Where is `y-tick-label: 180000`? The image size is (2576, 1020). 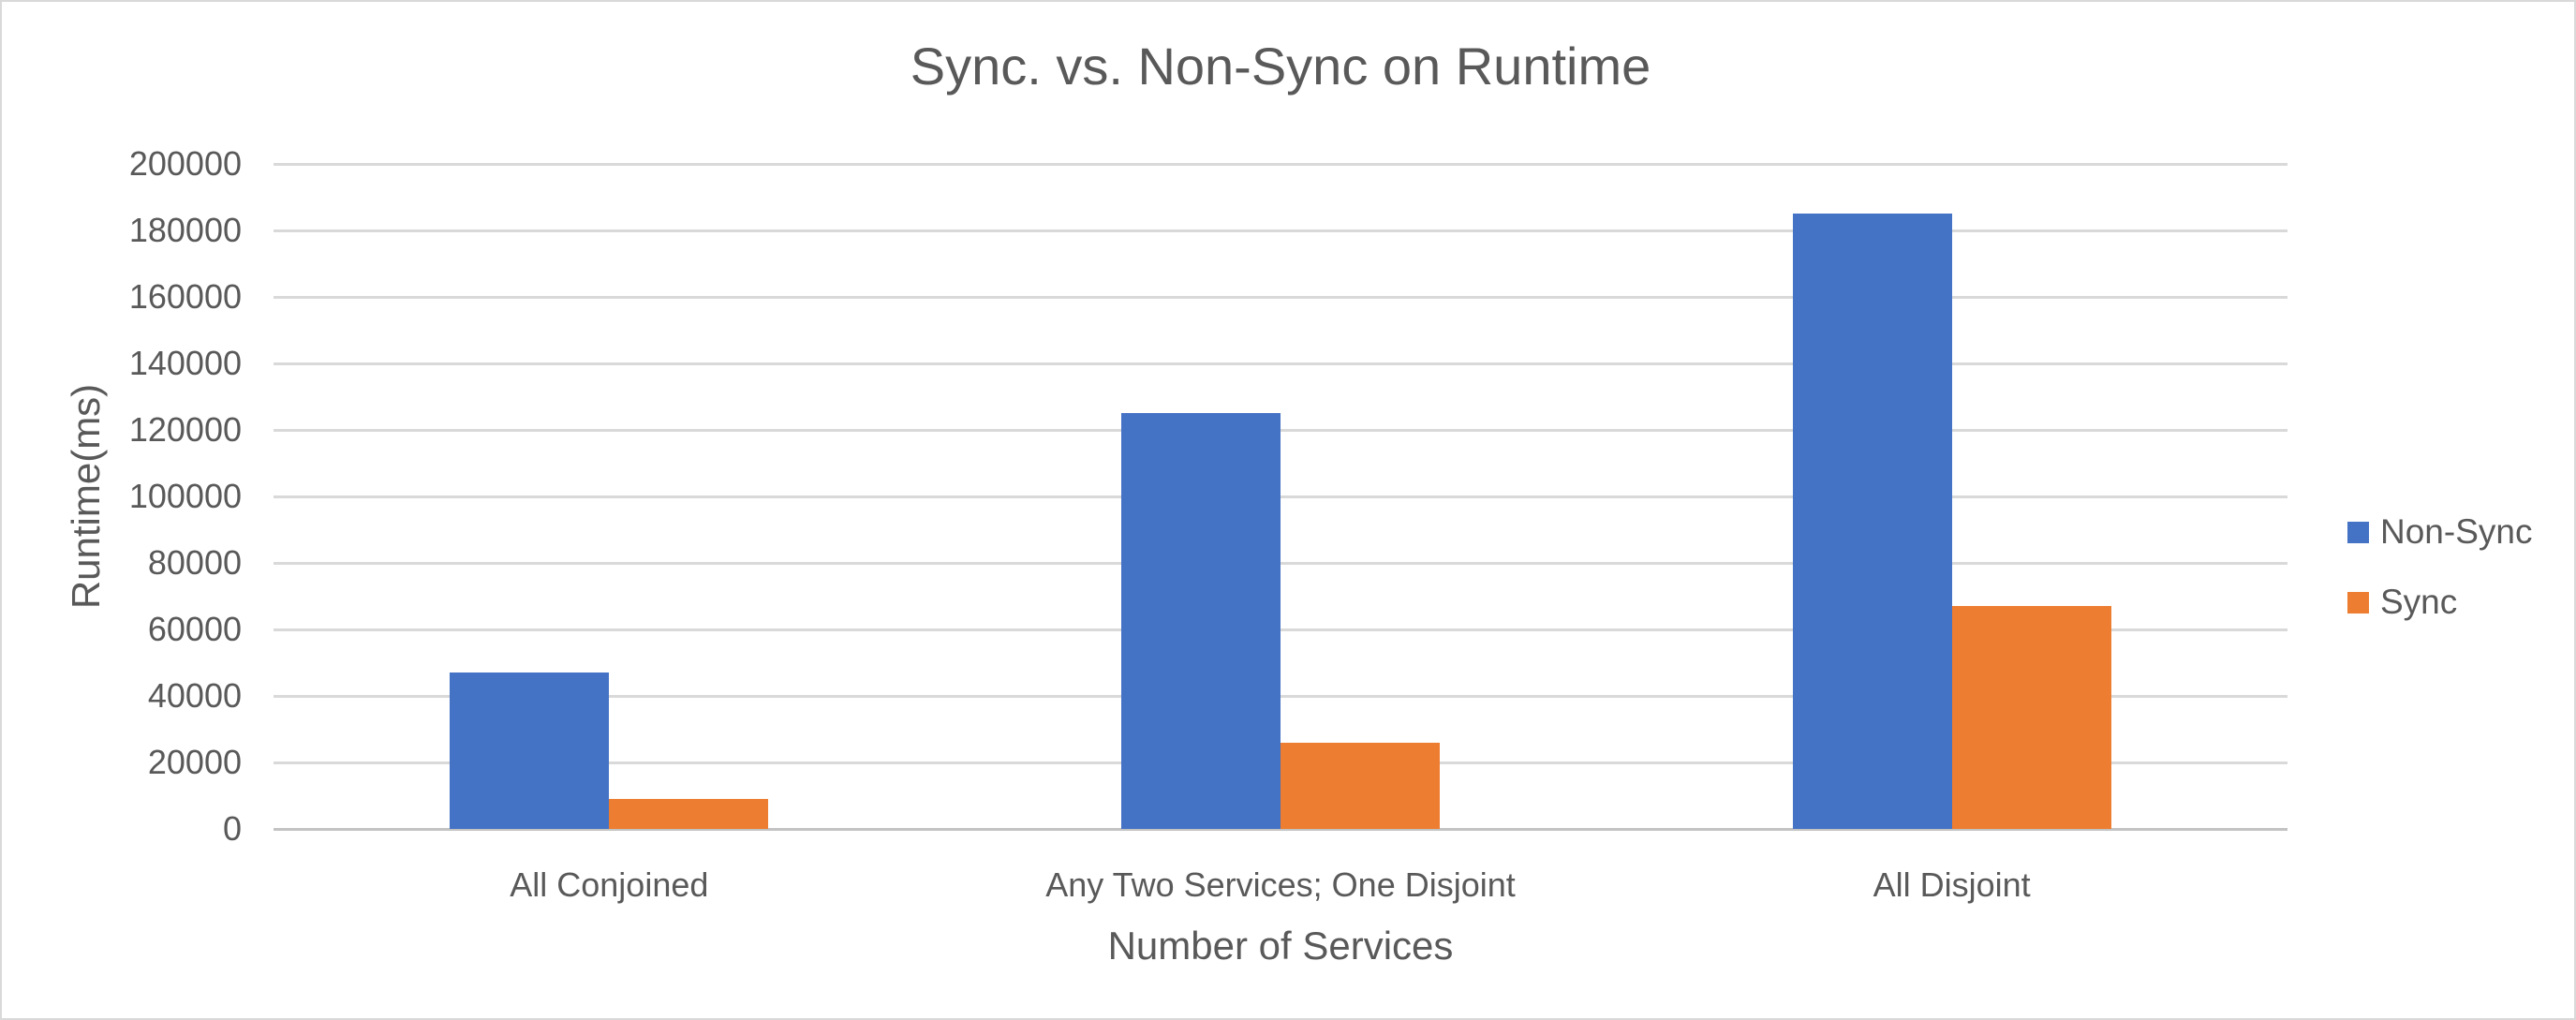 y-tick-label: 180000 is located at coordinates (185, 230).